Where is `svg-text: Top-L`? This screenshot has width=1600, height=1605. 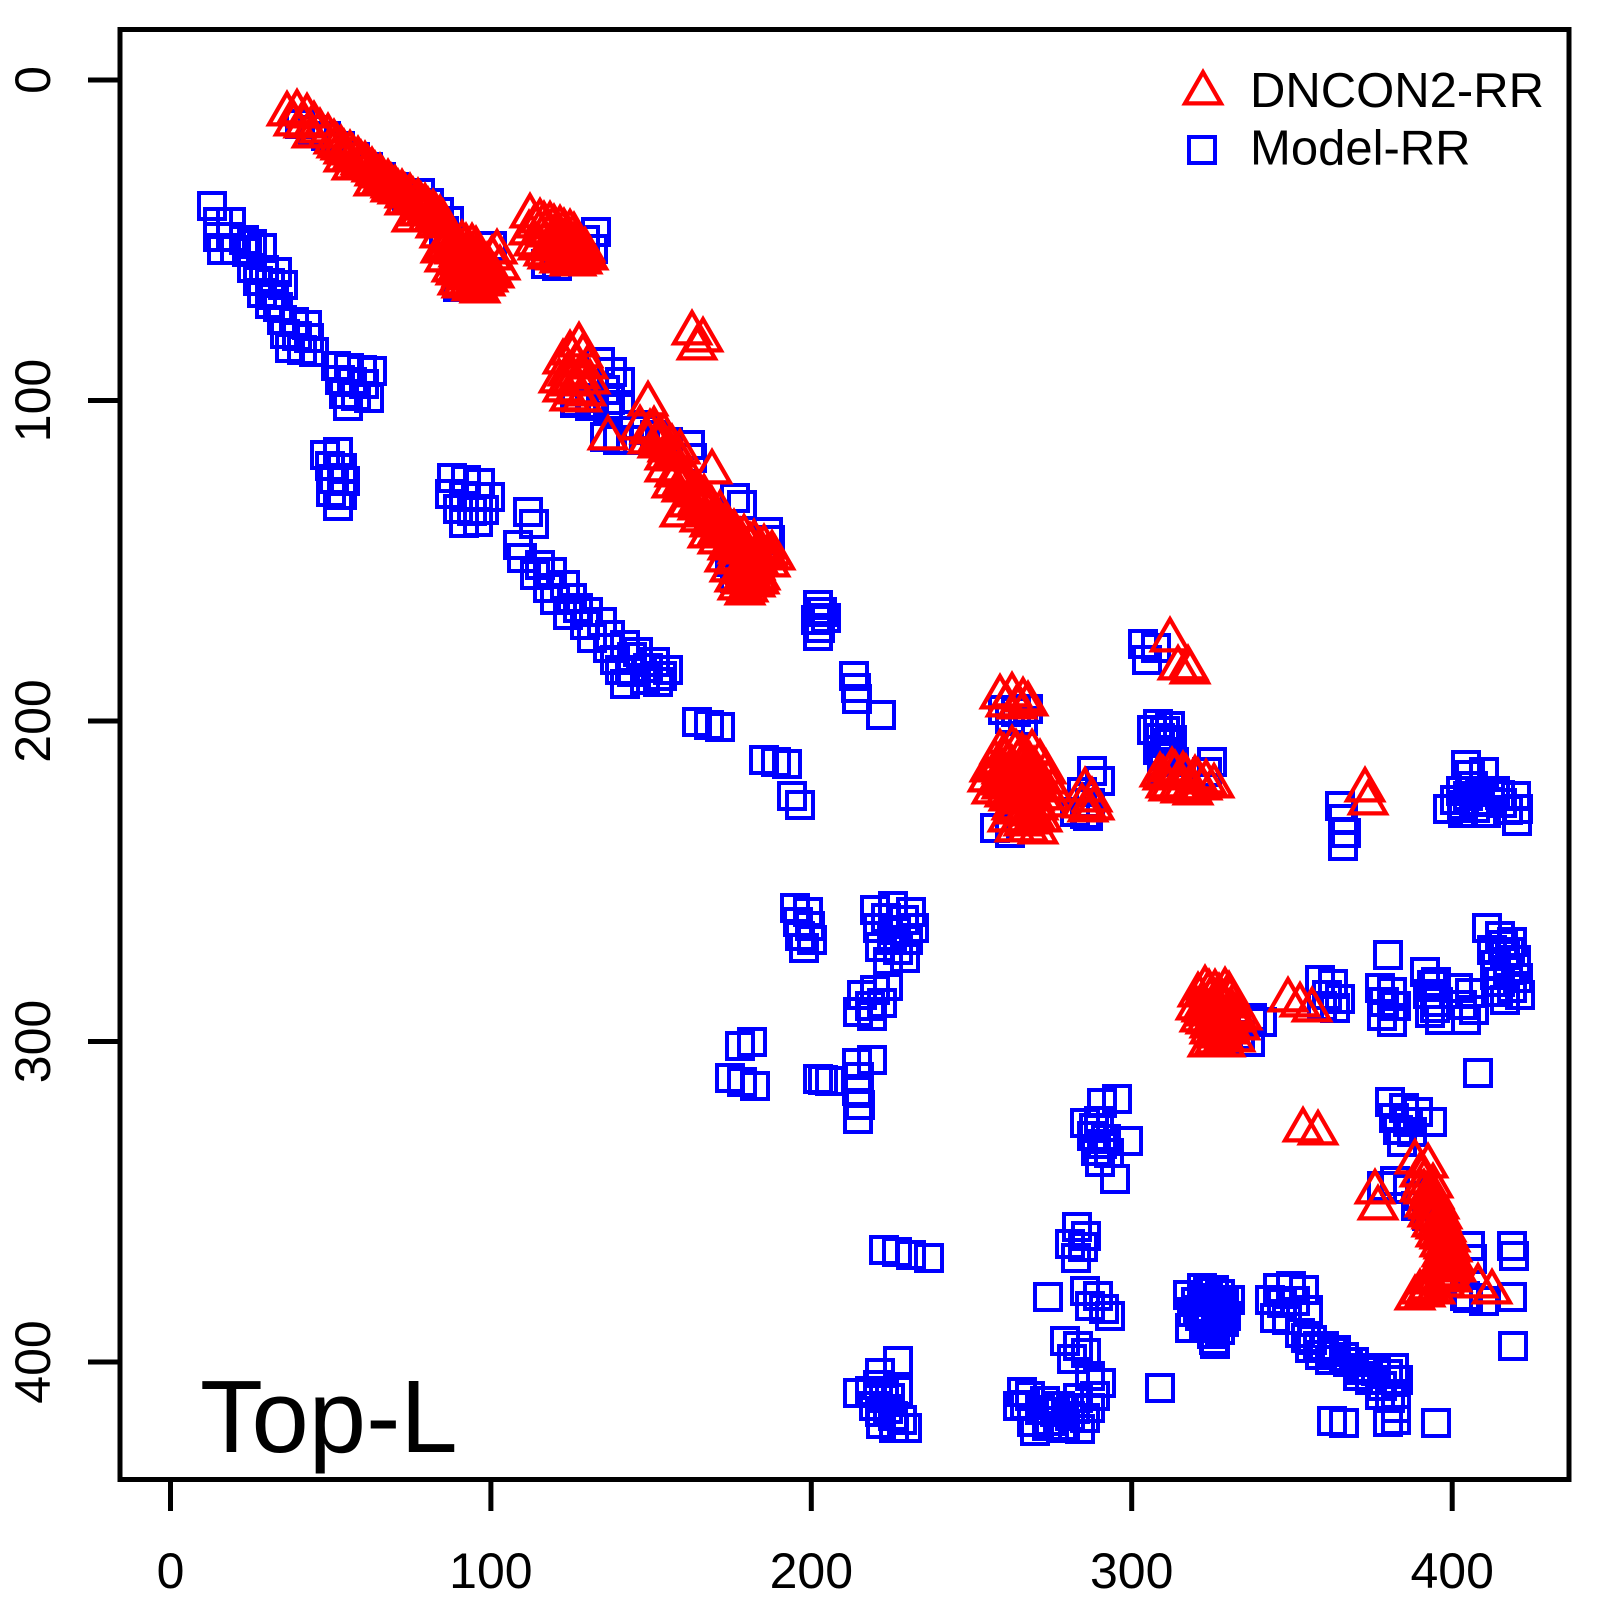
svg-text: Top-L is located at coordinates (329, 1416).